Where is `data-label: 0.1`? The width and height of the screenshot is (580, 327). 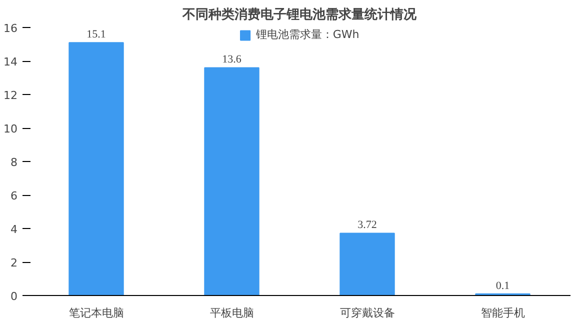 data-label: 0.1 is located at coordinates (503, 286).